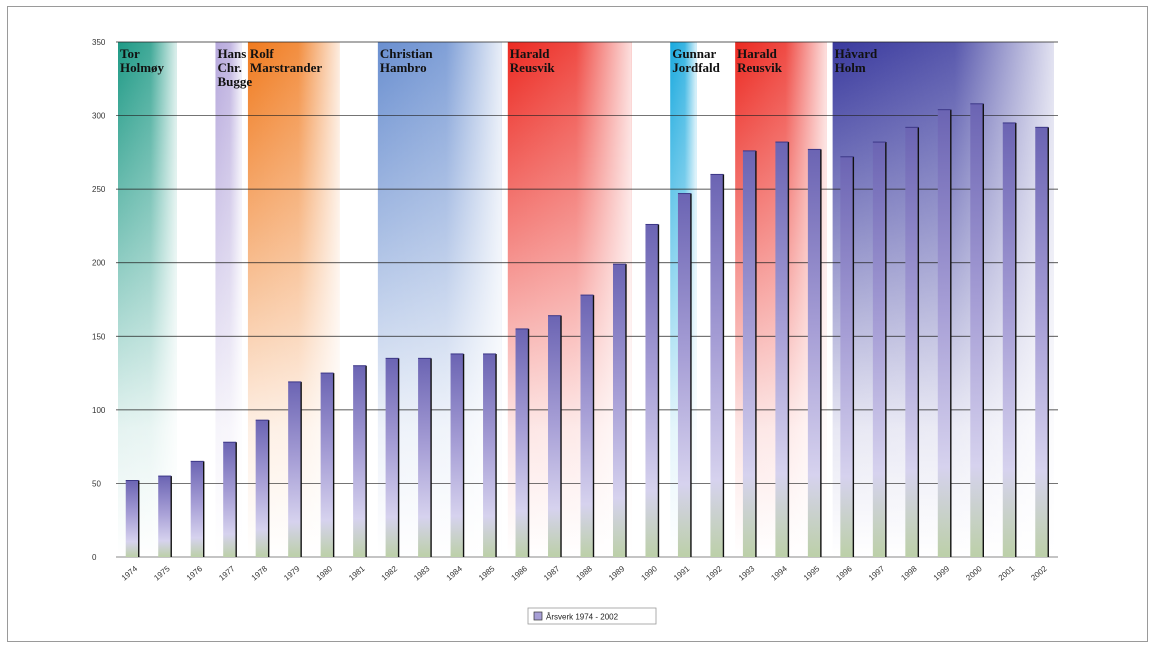 This screenshot has width=1155, height=648. What do you see at coordinates (325, 573) in the screenshot?
I see `x-tick-label: 1980` at bounding box center [325, 573].